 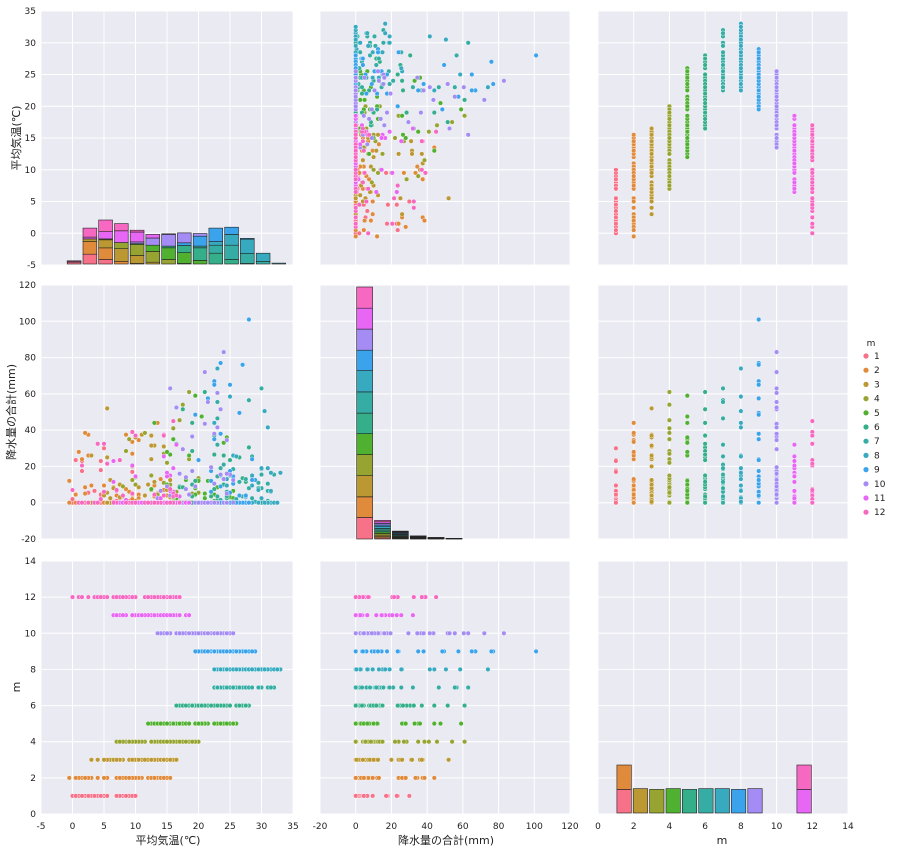 I want to click on panel-temp-vs-precip, so click(x=445, y=138).